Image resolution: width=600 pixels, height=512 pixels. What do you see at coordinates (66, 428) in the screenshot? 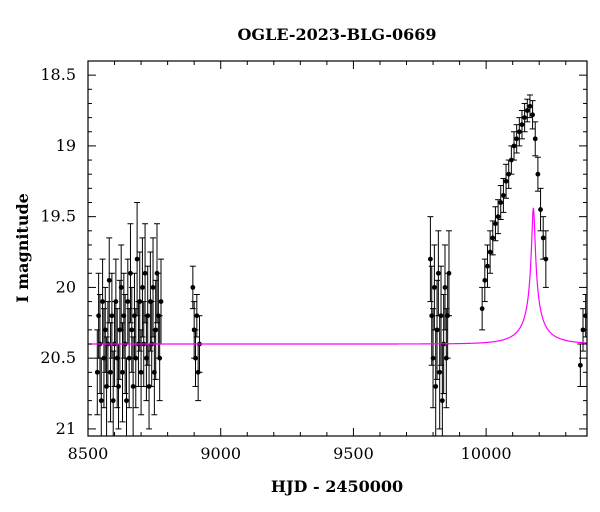
I see `y-tick-label: 21` at bounding box center [66, 428].